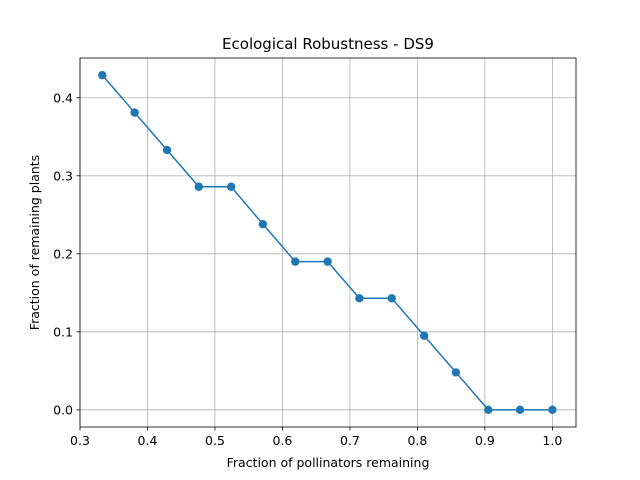  I want to click on x-tick-label: 0.9, so click(485, 440).